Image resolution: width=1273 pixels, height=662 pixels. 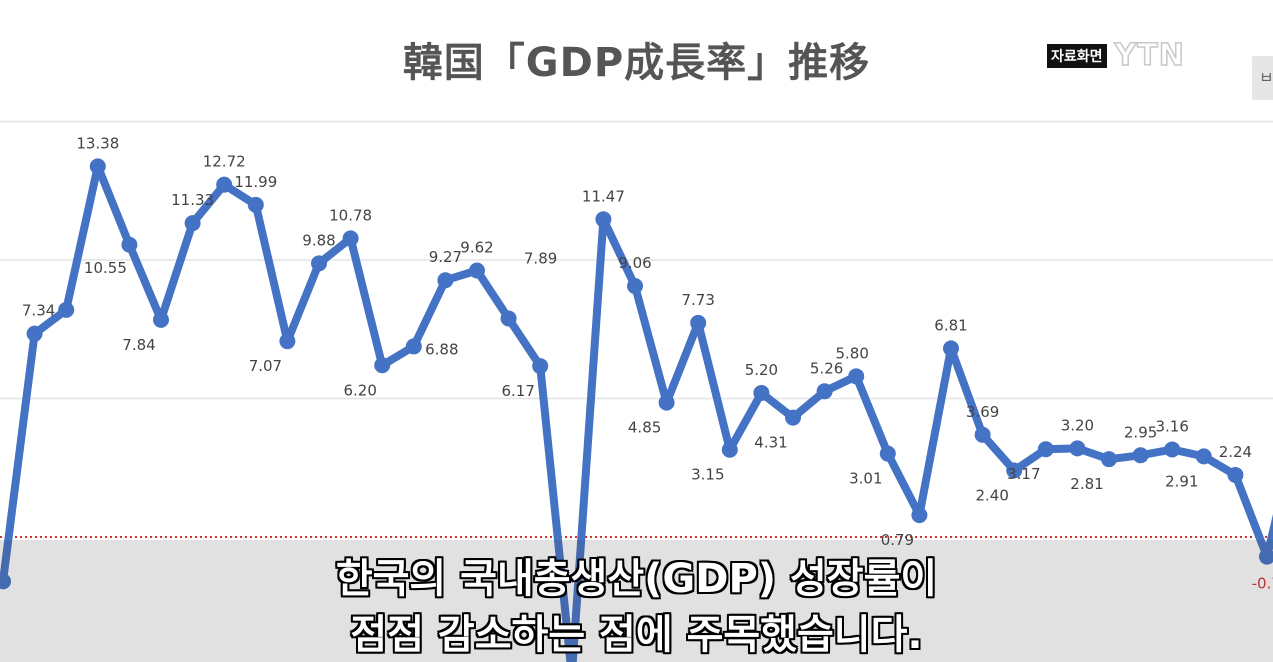 I want to click on broadcaster-branding: 자료화면 YTN, so click(x=1116, y=55).